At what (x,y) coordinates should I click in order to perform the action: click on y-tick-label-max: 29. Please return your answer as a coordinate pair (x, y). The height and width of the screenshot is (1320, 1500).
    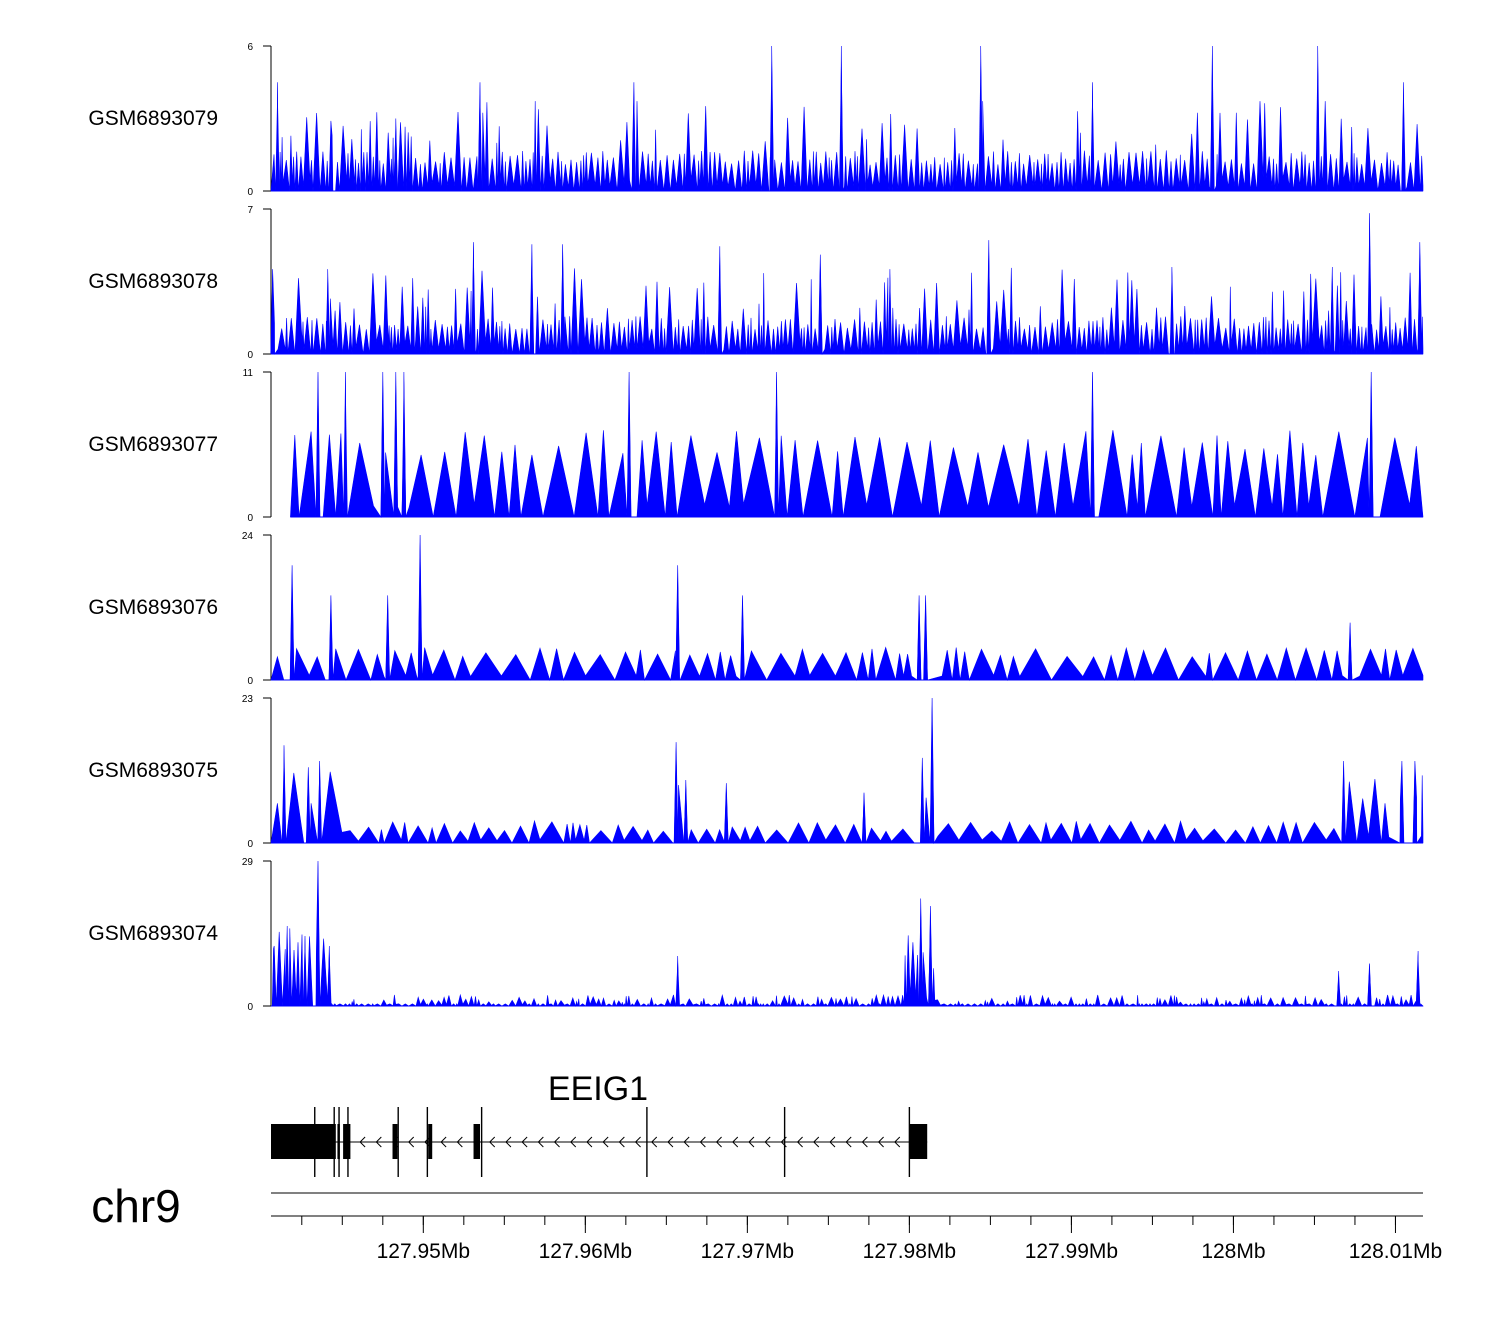
    Looking at the image, I should click on (248, 862).